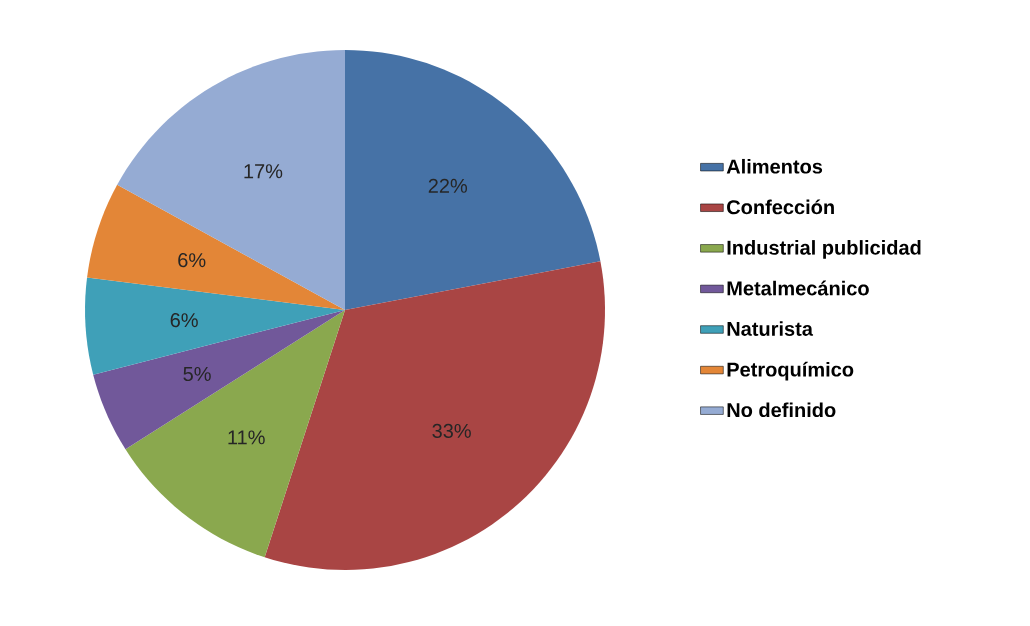 This screenshot has width=1030, height=626. I want to click on legend-label: Alimentos, so click(774, 166).